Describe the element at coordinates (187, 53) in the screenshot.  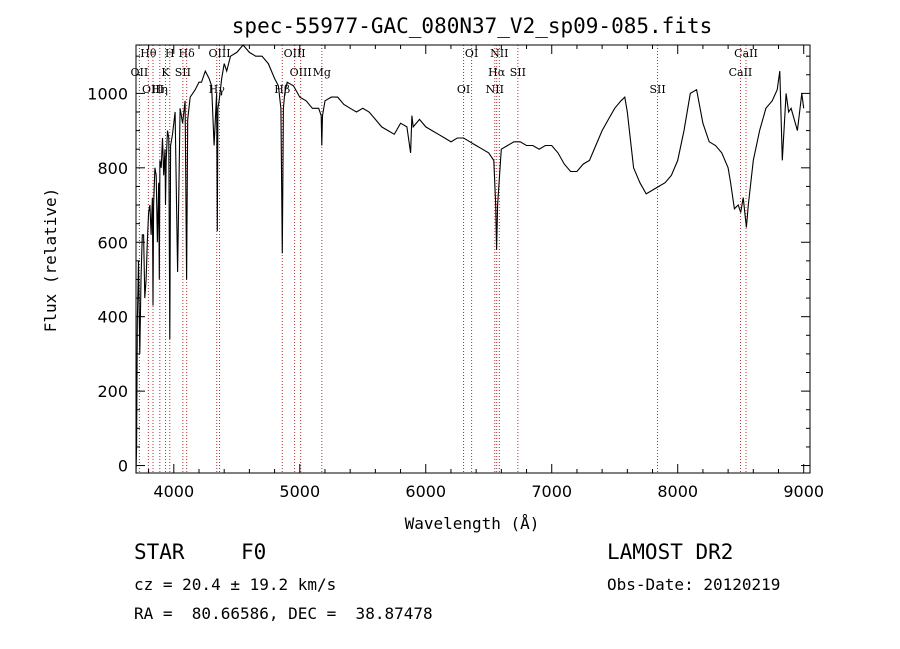
I see `emission-line-label: Hδ` at that location.